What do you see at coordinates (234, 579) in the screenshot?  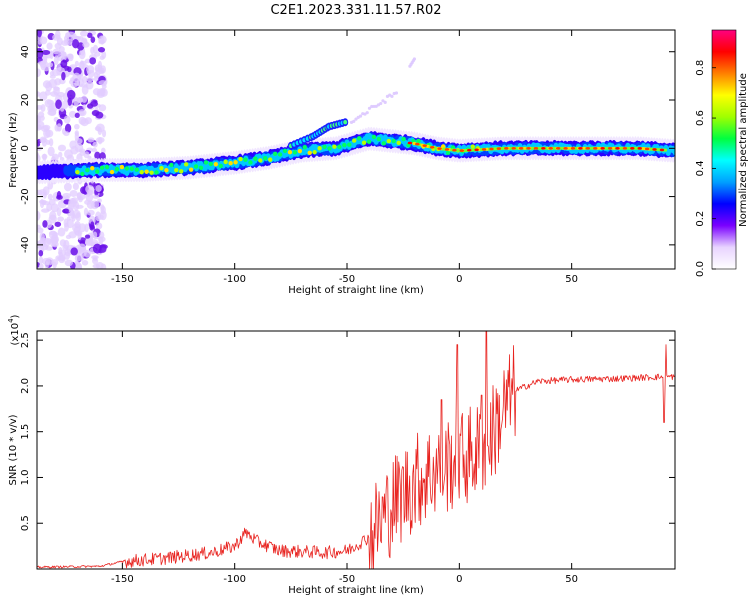 I see `snr-x-tick-label: -100` at bounding box center [234, 579].